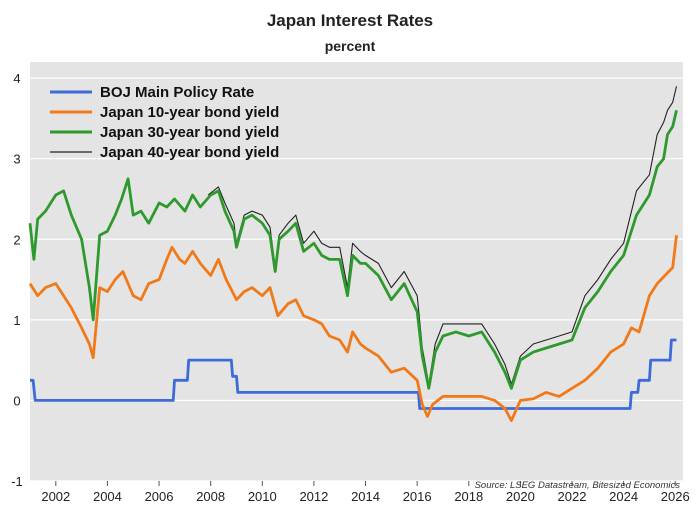  I want to click on y-tick-label: 4, so click(16, 78).